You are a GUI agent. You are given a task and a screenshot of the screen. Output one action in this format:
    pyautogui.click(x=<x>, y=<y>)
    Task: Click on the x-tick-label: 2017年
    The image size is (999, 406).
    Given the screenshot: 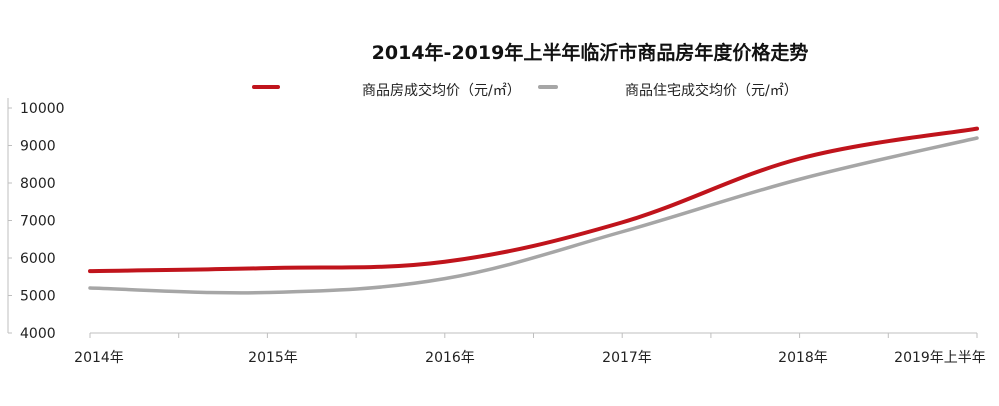 What is the action you would take?
    pyautogui.click(x=627, y=358)
    